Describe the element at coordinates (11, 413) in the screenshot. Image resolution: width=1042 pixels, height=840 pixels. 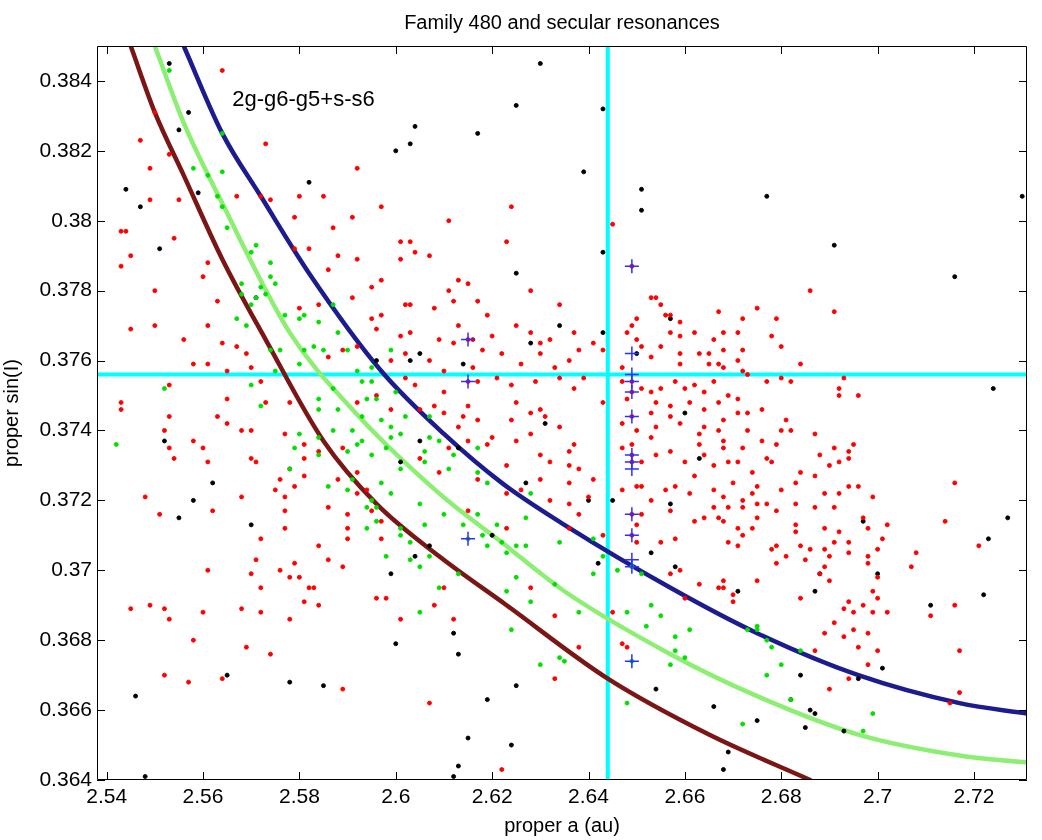
I see `y-axis-title: proper sin(I)` at that location.